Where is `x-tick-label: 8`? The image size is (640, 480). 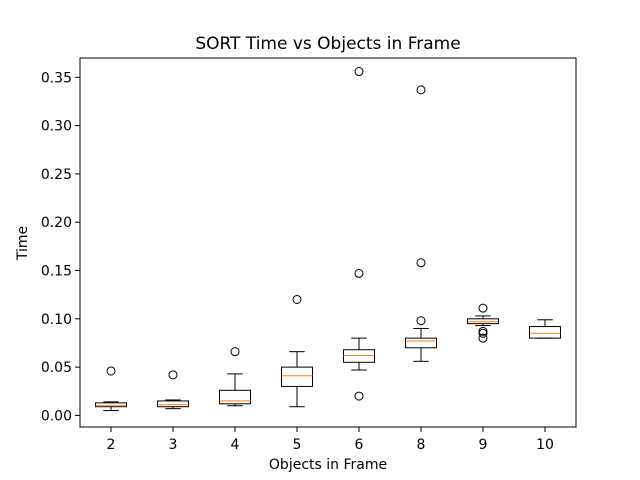 x-tick-label: 8 is located at coordinates (421, 445).